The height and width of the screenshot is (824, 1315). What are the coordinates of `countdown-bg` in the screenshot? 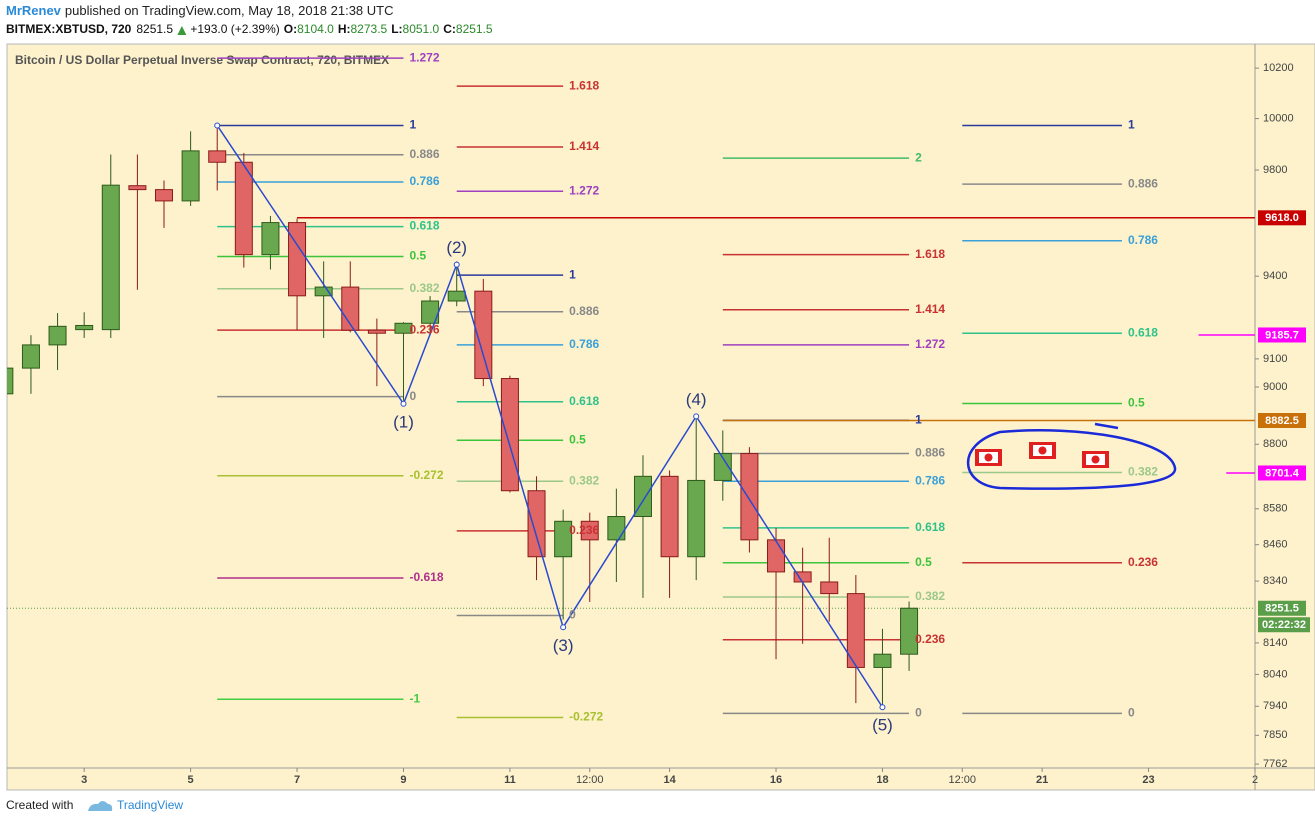 It's located at (1284, 625).